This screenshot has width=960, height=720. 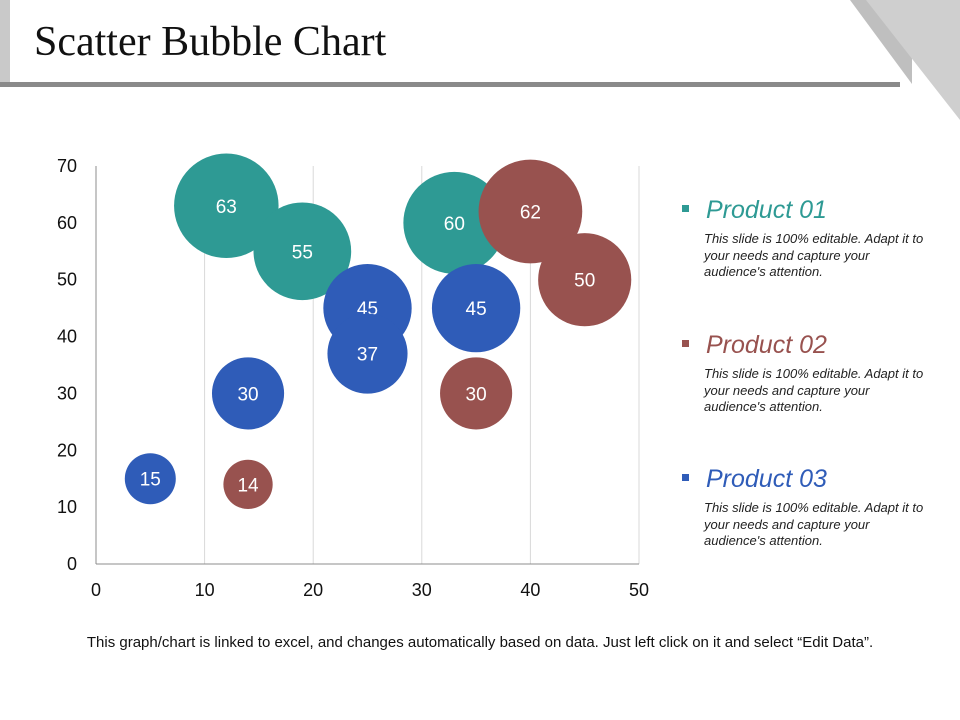 What do you see at coordinates (313, 590) in the screenshot?
I see `x-tick-label: 20` at bounding box center [313, 590].